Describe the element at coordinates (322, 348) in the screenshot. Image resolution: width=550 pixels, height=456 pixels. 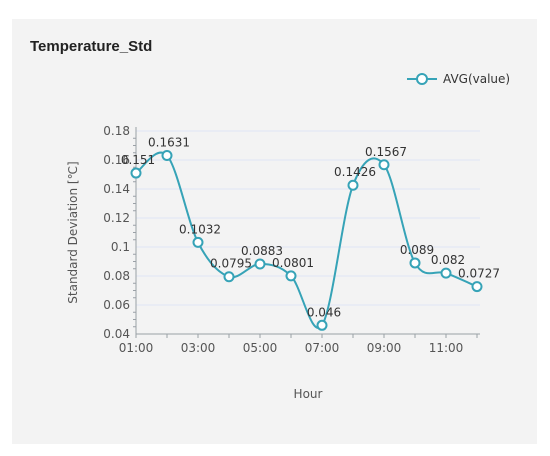
I see `x-tick-label: 07:00` at that location.